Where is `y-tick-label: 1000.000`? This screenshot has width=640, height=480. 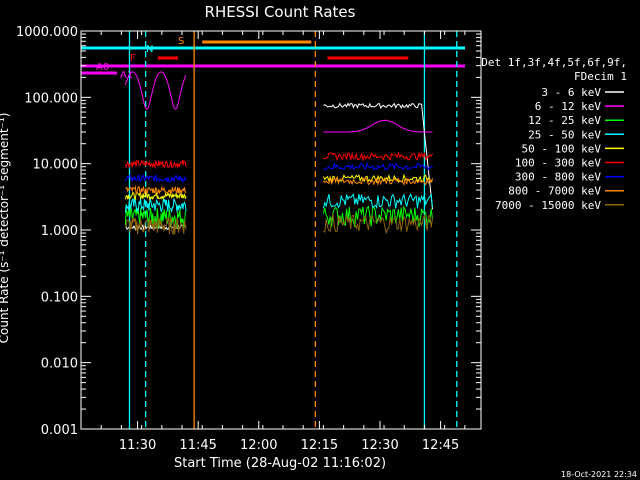 y-tick-label: 1000.000 is located at coordinates (47, 32).